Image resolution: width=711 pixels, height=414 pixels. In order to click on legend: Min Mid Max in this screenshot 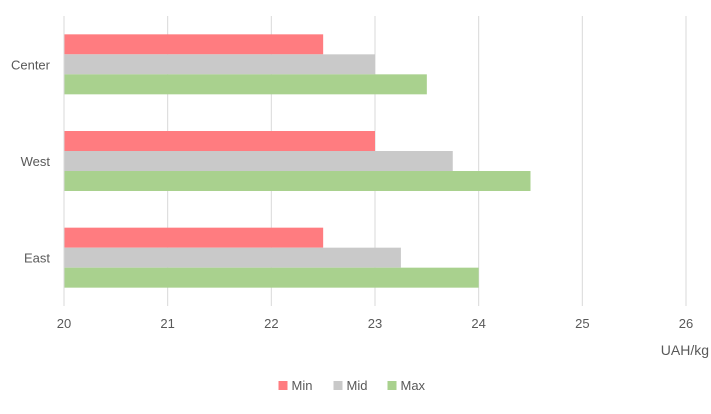, I will do `click(352, 385)`.